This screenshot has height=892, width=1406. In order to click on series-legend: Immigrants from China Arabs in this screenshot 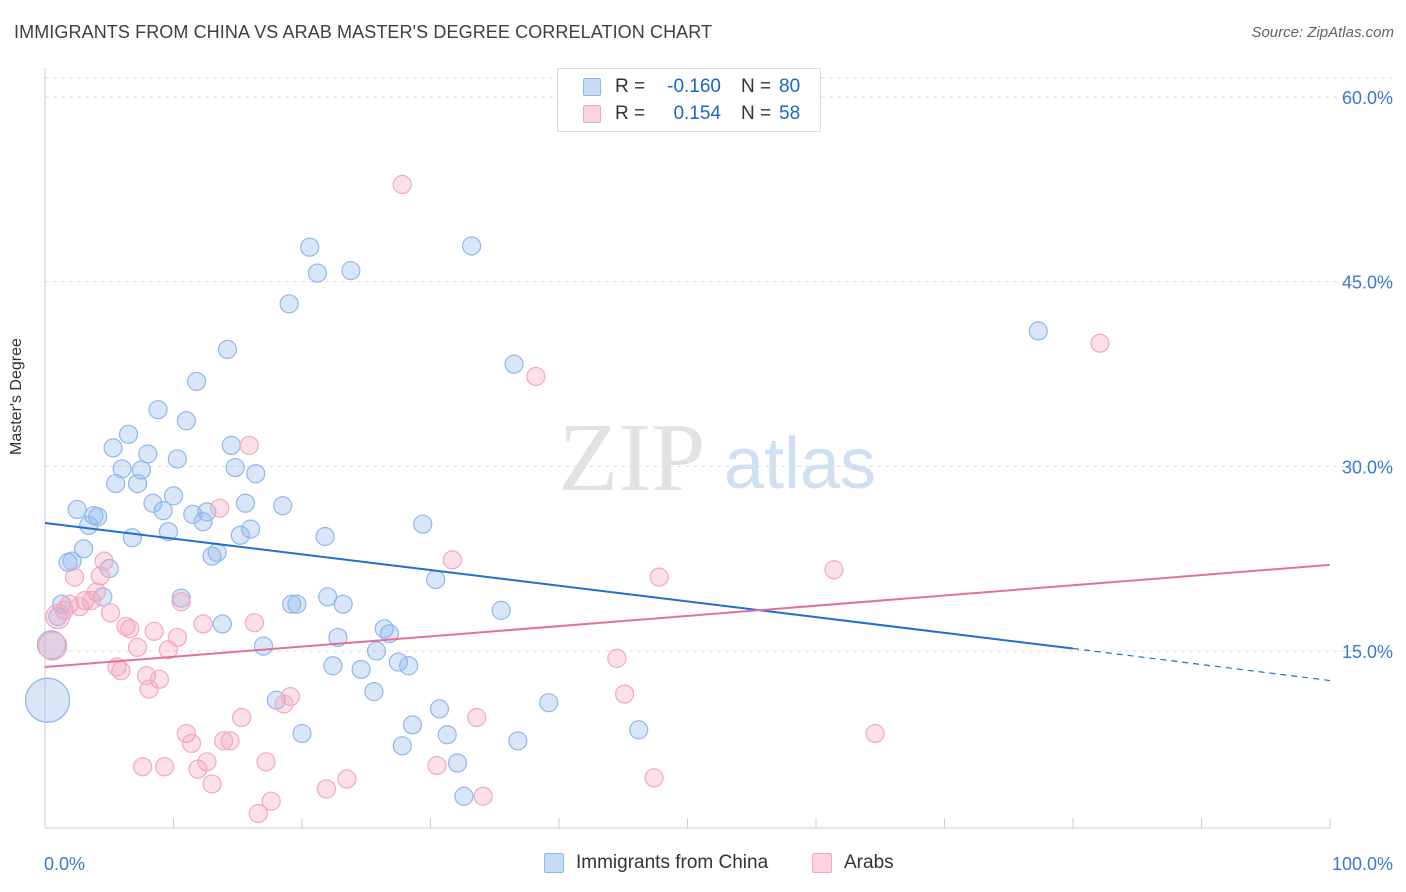, I will do `click(703, 864)`.